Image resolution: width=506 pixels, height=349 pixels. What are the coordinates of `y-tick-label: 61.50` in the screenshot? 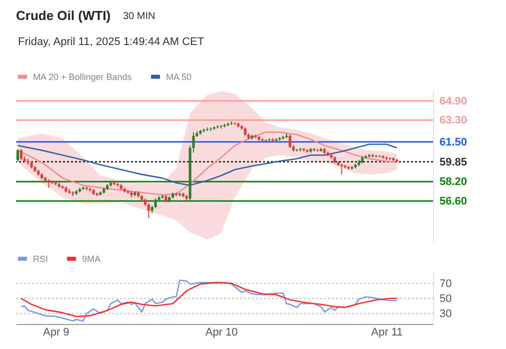 It's located at (454, 142).